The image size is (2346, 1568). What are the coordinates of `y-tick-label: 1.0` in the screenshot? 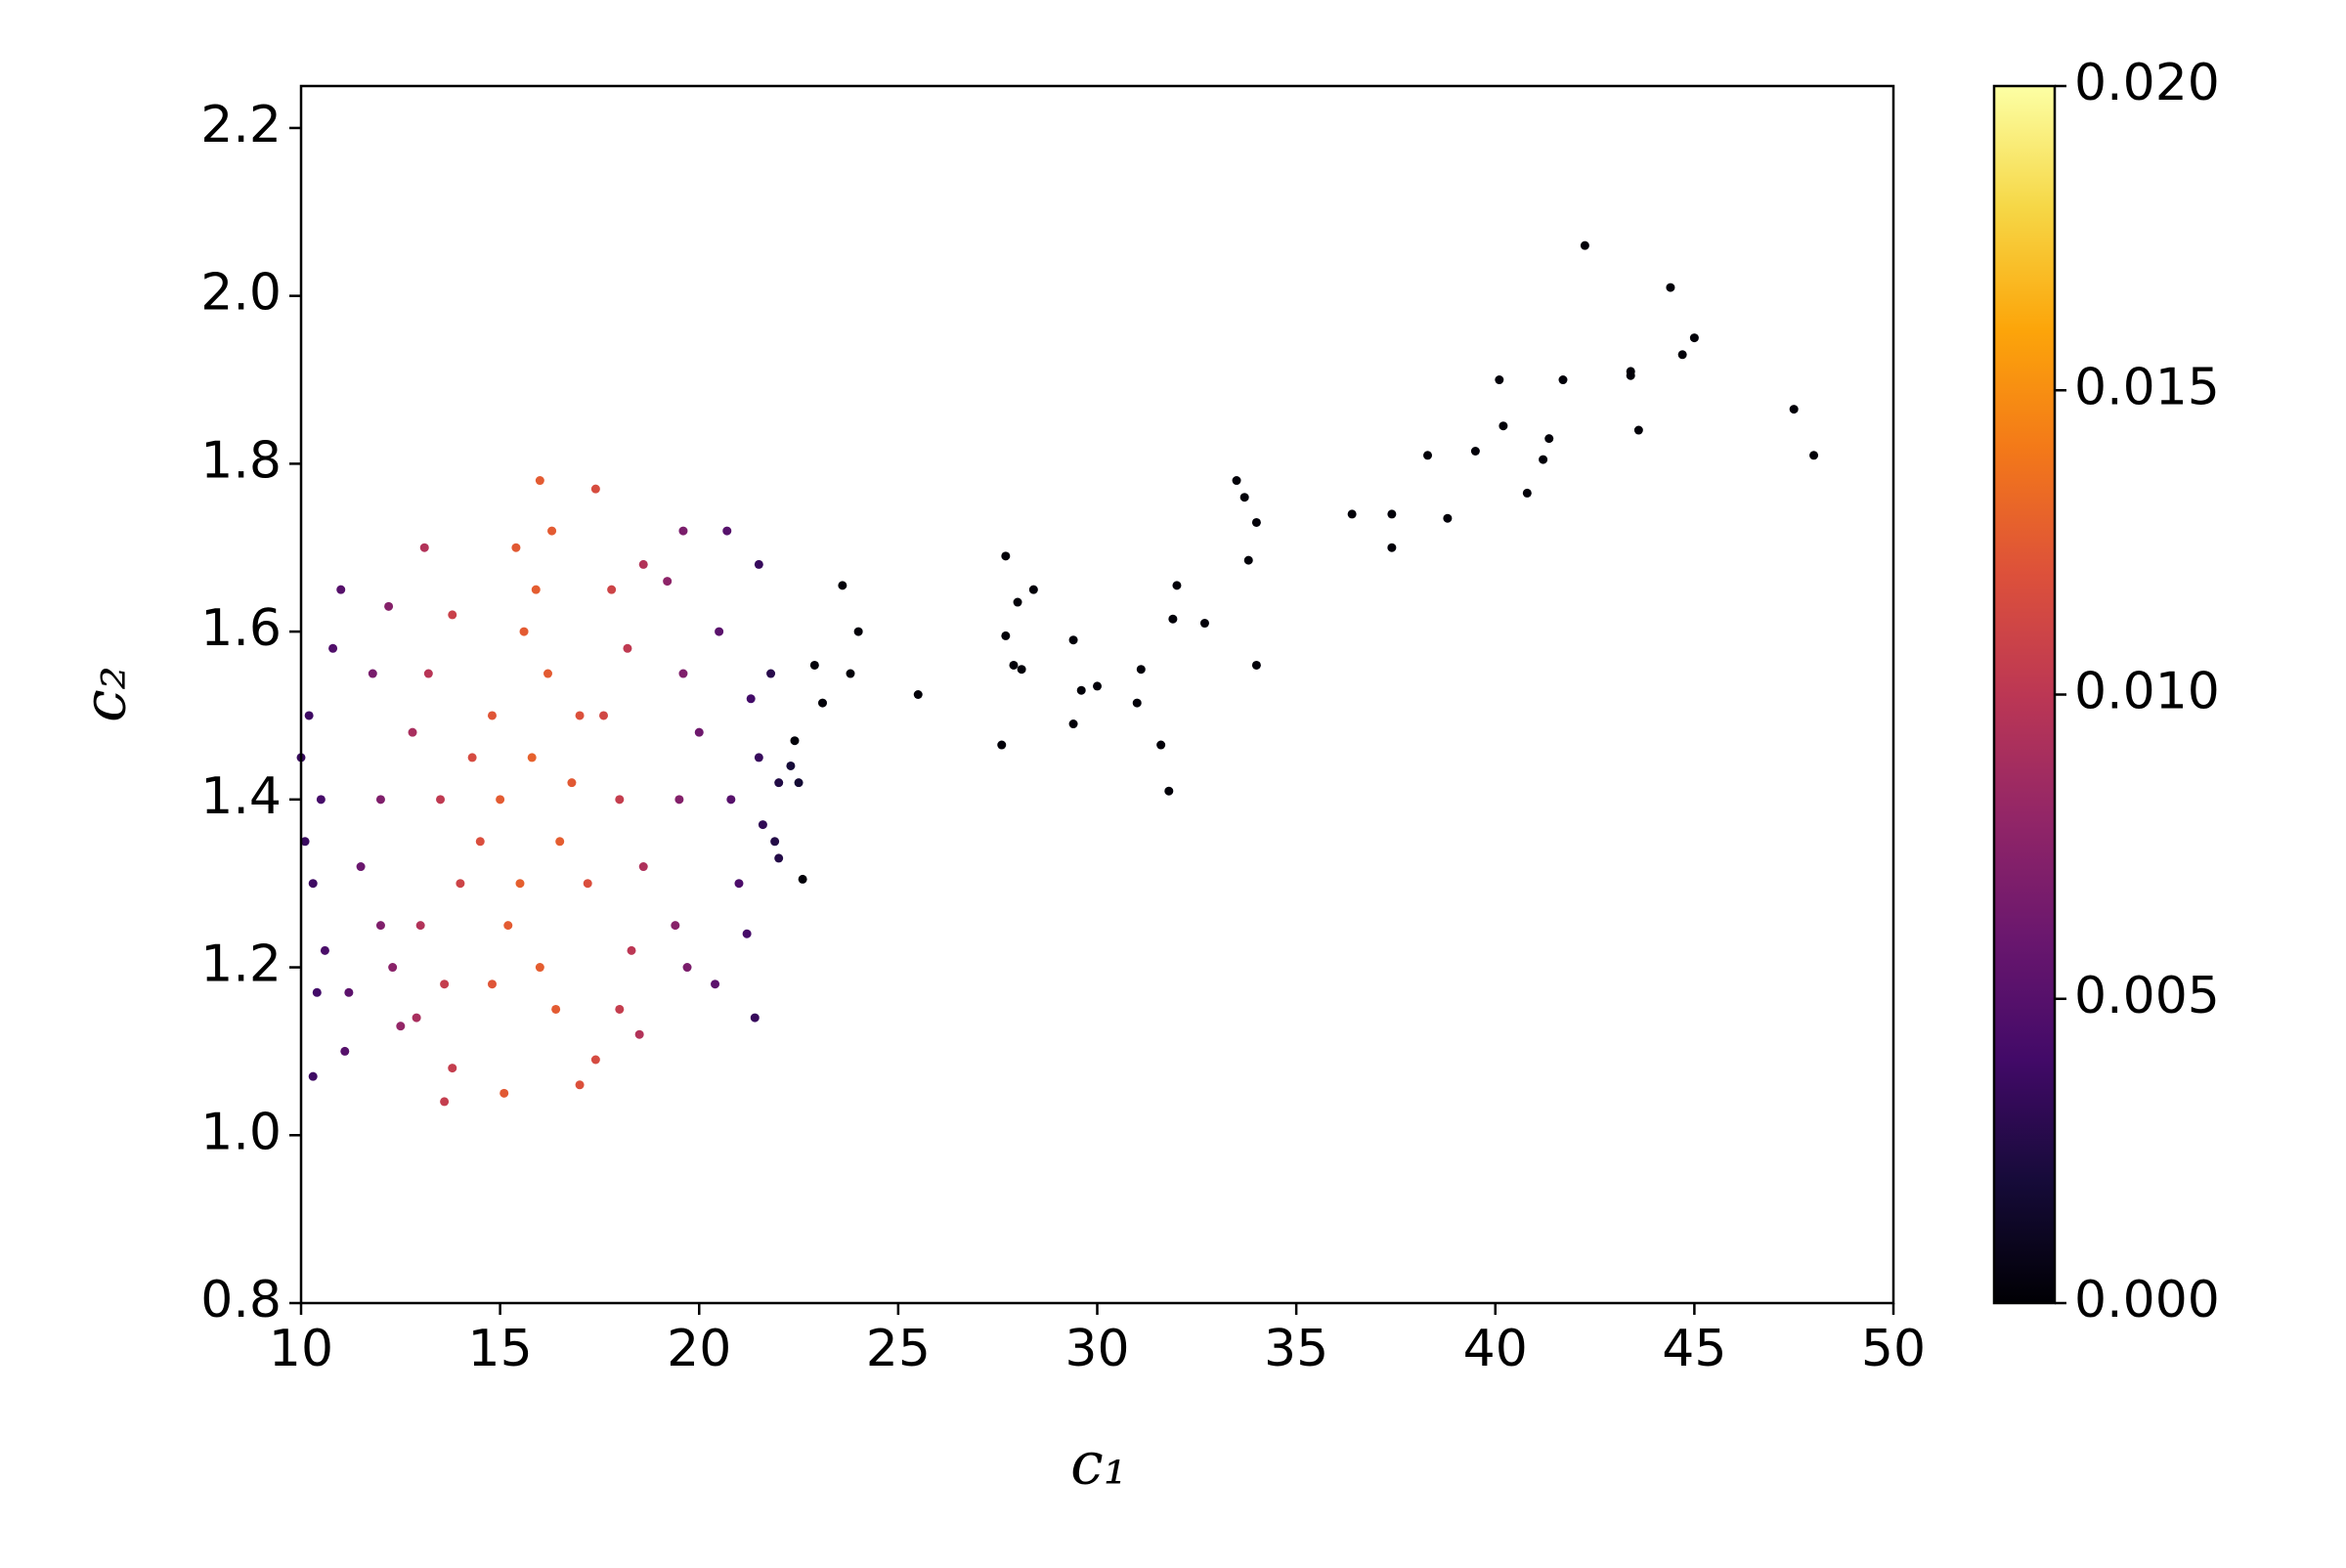 It's located at (241, 1132).